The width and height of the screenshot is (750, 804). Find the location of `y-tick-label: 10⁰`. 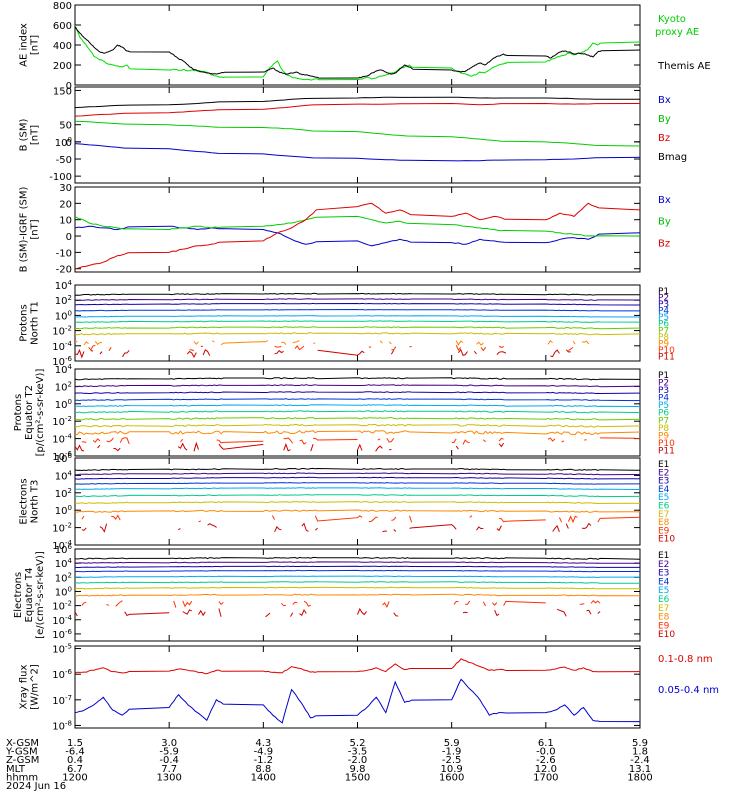

y-tick-label: 10⁰ is located at coordinates (63, 510).